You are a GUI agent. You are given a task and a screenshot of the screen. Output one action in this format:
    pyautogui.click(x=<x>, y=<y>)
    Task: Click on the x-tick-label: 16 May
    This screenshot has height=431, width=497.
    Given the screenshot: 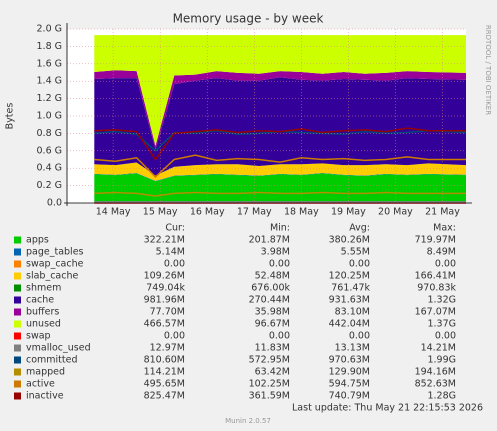 What is the action you would take?
    pyautogui.click(x=207, y=212)
    